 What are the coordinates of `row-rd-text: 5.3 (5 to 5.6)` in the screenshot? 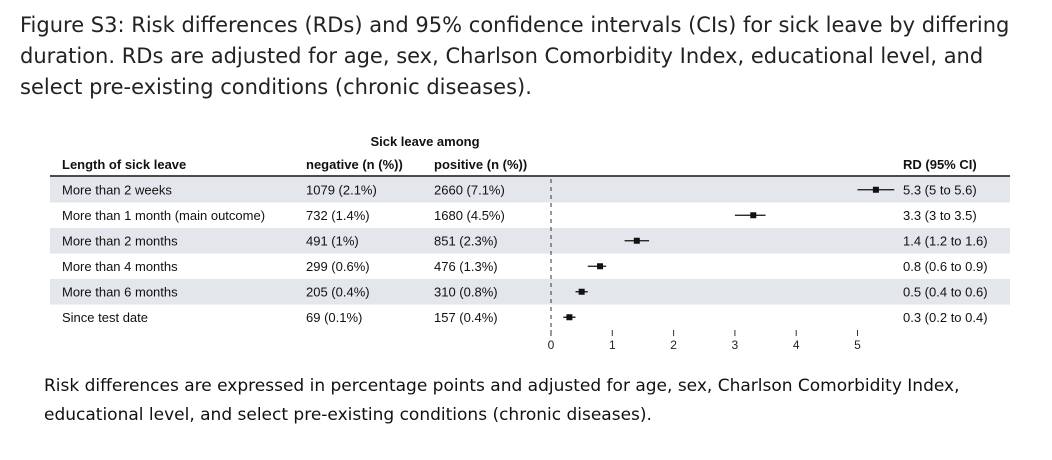 It's located at (940, 189).